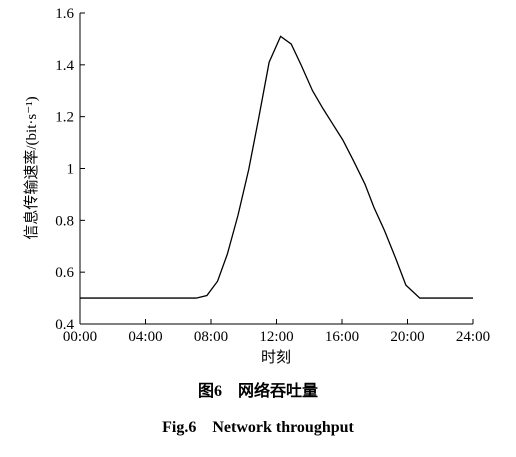 The height and width of the screenshot is (457, 516). I want to click on x-tick-label: 08:00, so click(211, 337).